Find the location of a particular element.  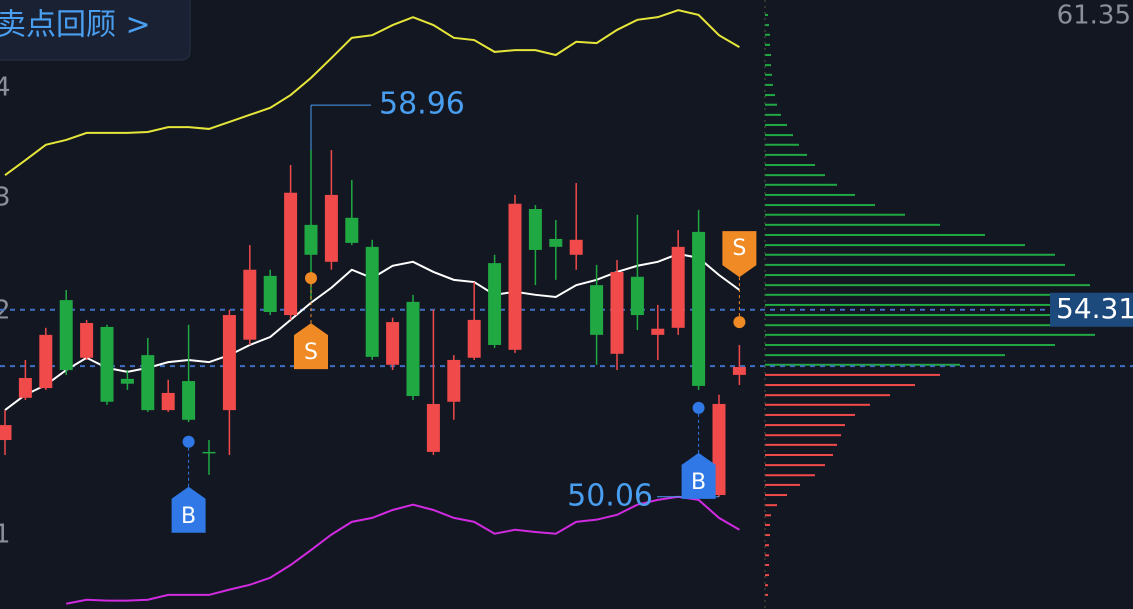

band-line is located at coordinates (403, 550).